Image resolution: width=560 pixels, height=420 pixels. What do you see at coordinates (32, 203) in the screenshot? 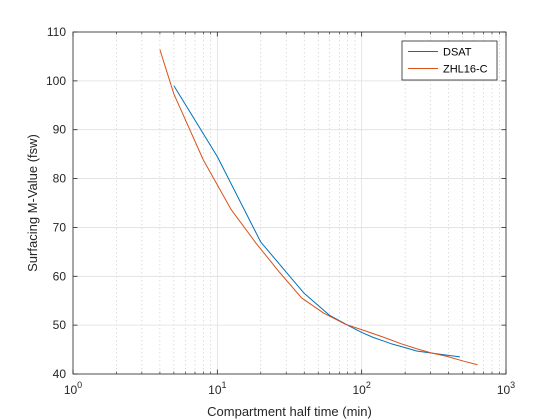
I see `y-axis-label: Surfacing M-Value (fsw)` at bounding box center [32, 203].